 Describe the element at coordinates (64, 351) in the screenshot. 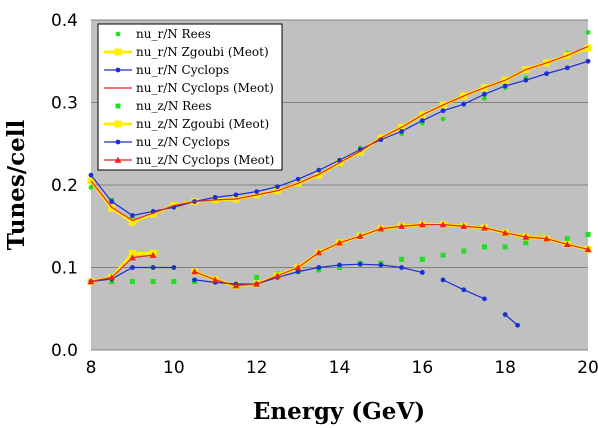

I see `y-tick-label: 0.0` at that location.